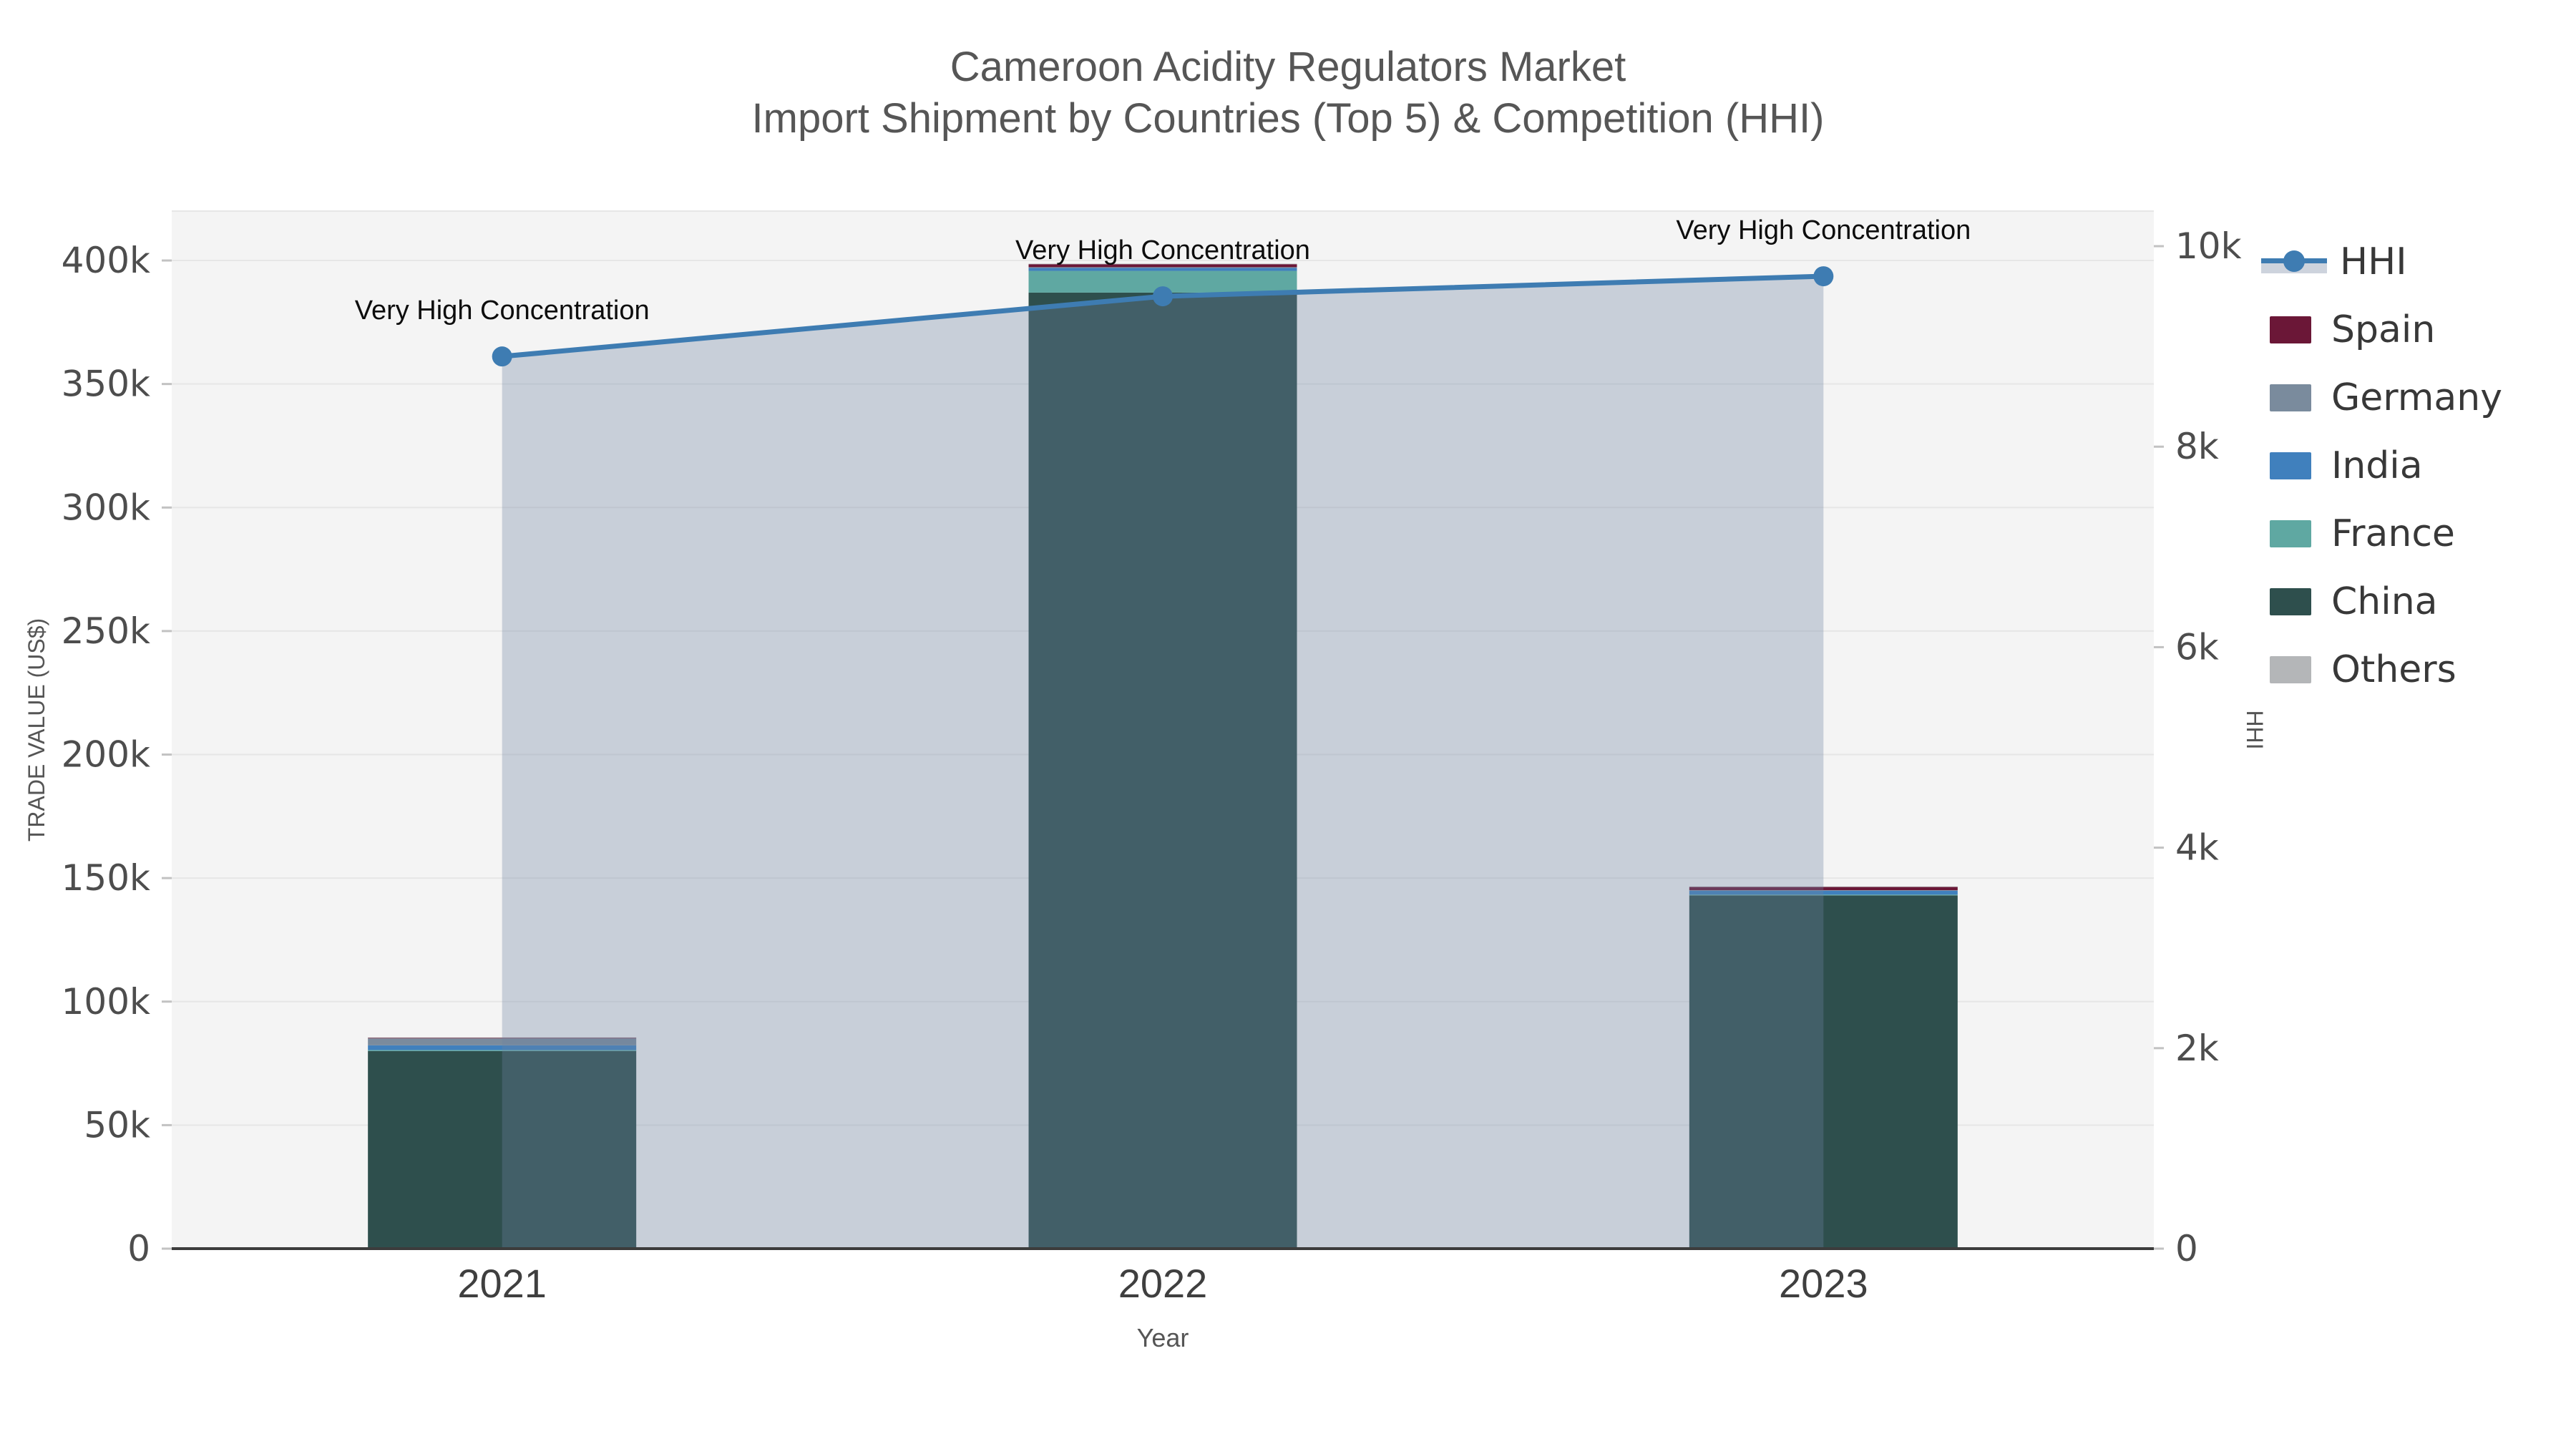 The height and width of the screenshot is (1449, 2576). What do you see at coordinates (2417, 397) in the screenshot?
I see `legend-label: Germany` at bounding box center [2417, 397].